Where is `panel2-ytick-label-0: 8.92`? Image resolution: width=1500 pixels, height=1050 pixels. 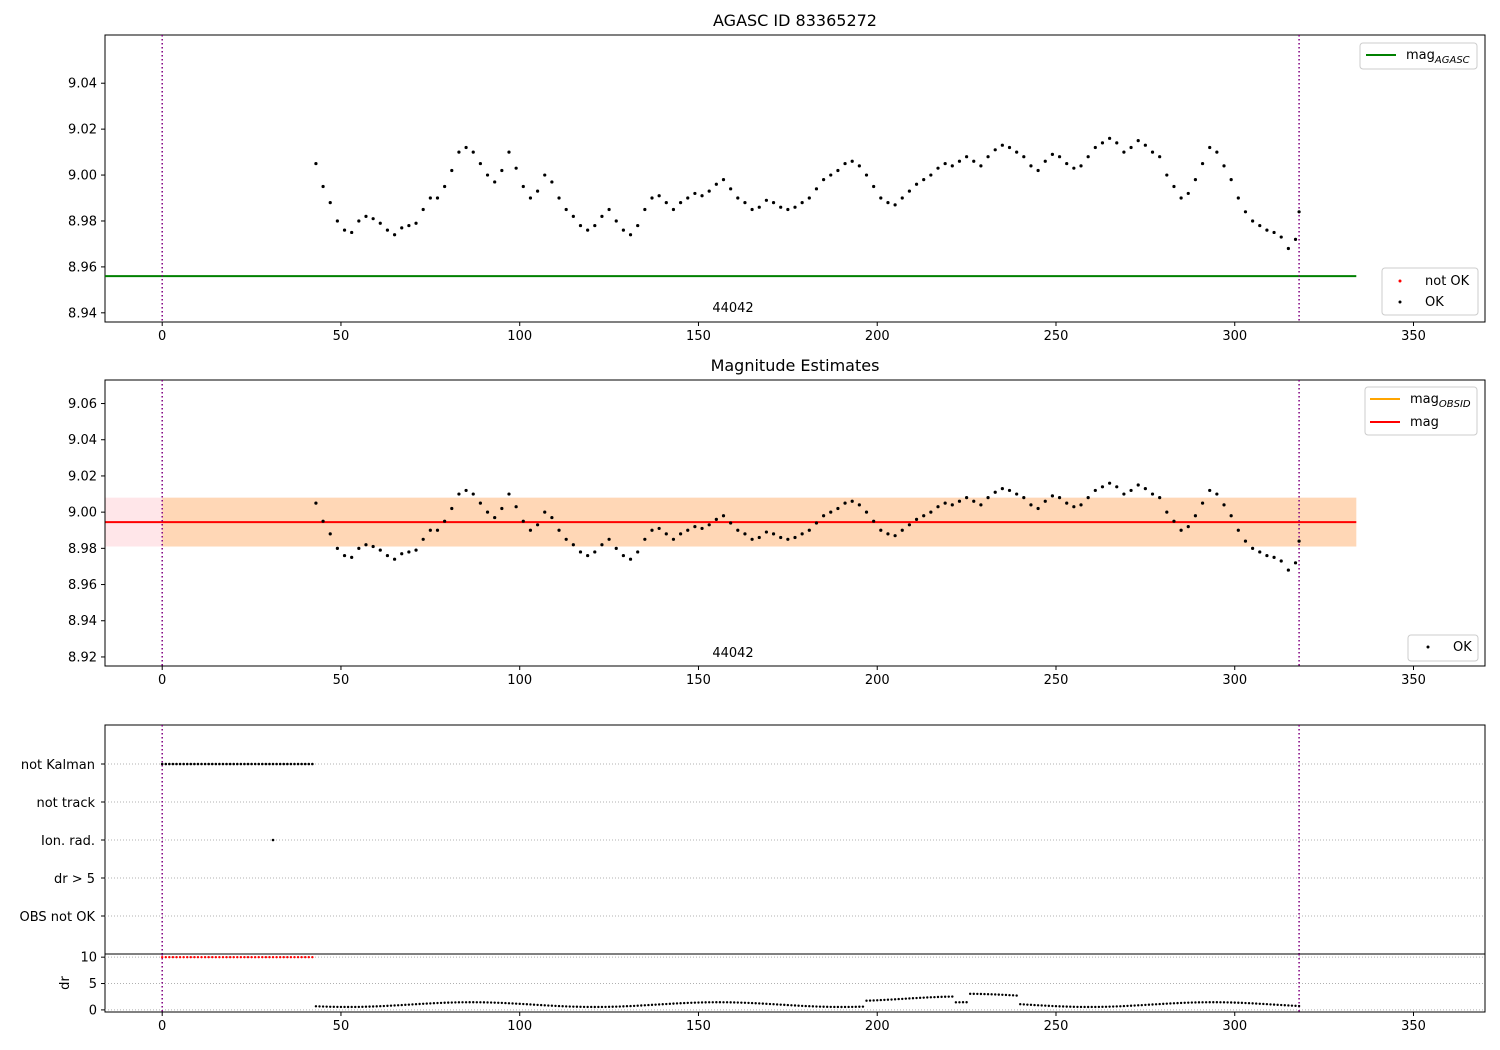 panel2-ytick-label-0: 8.92 is located at coordinates (82, 657).